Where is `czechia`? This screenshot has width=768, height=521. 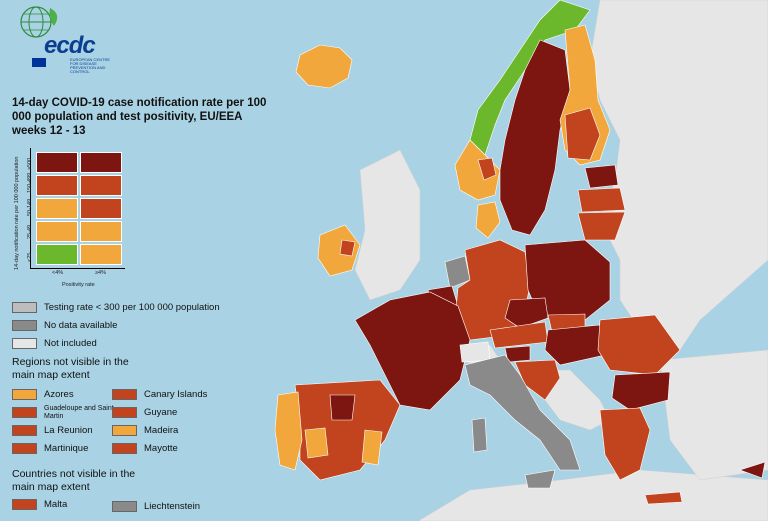 czechia is located at coordinates (526, 313).